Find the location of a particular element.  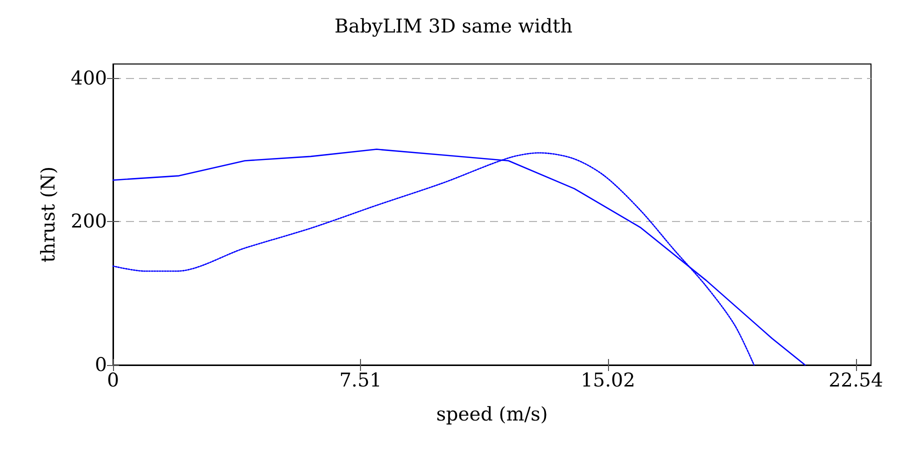

y-tick-label: 400 is located at coordinates (88, 78).